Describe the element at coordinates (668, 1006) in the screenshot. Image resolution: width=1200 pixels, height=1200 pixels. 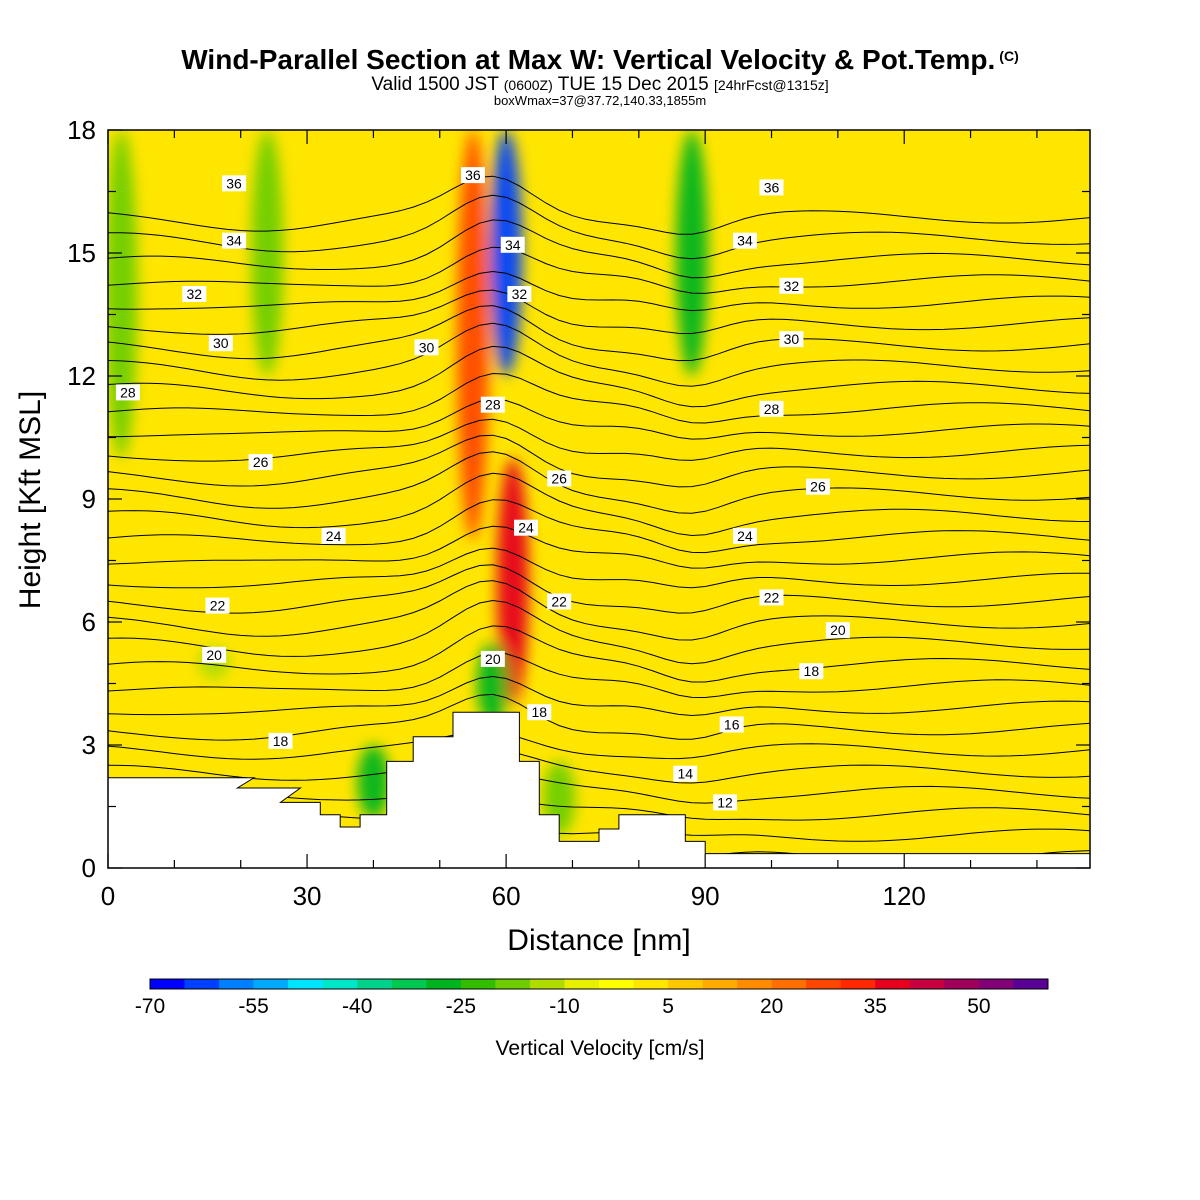
I see `colorbar-tick-label: 5` at that location.